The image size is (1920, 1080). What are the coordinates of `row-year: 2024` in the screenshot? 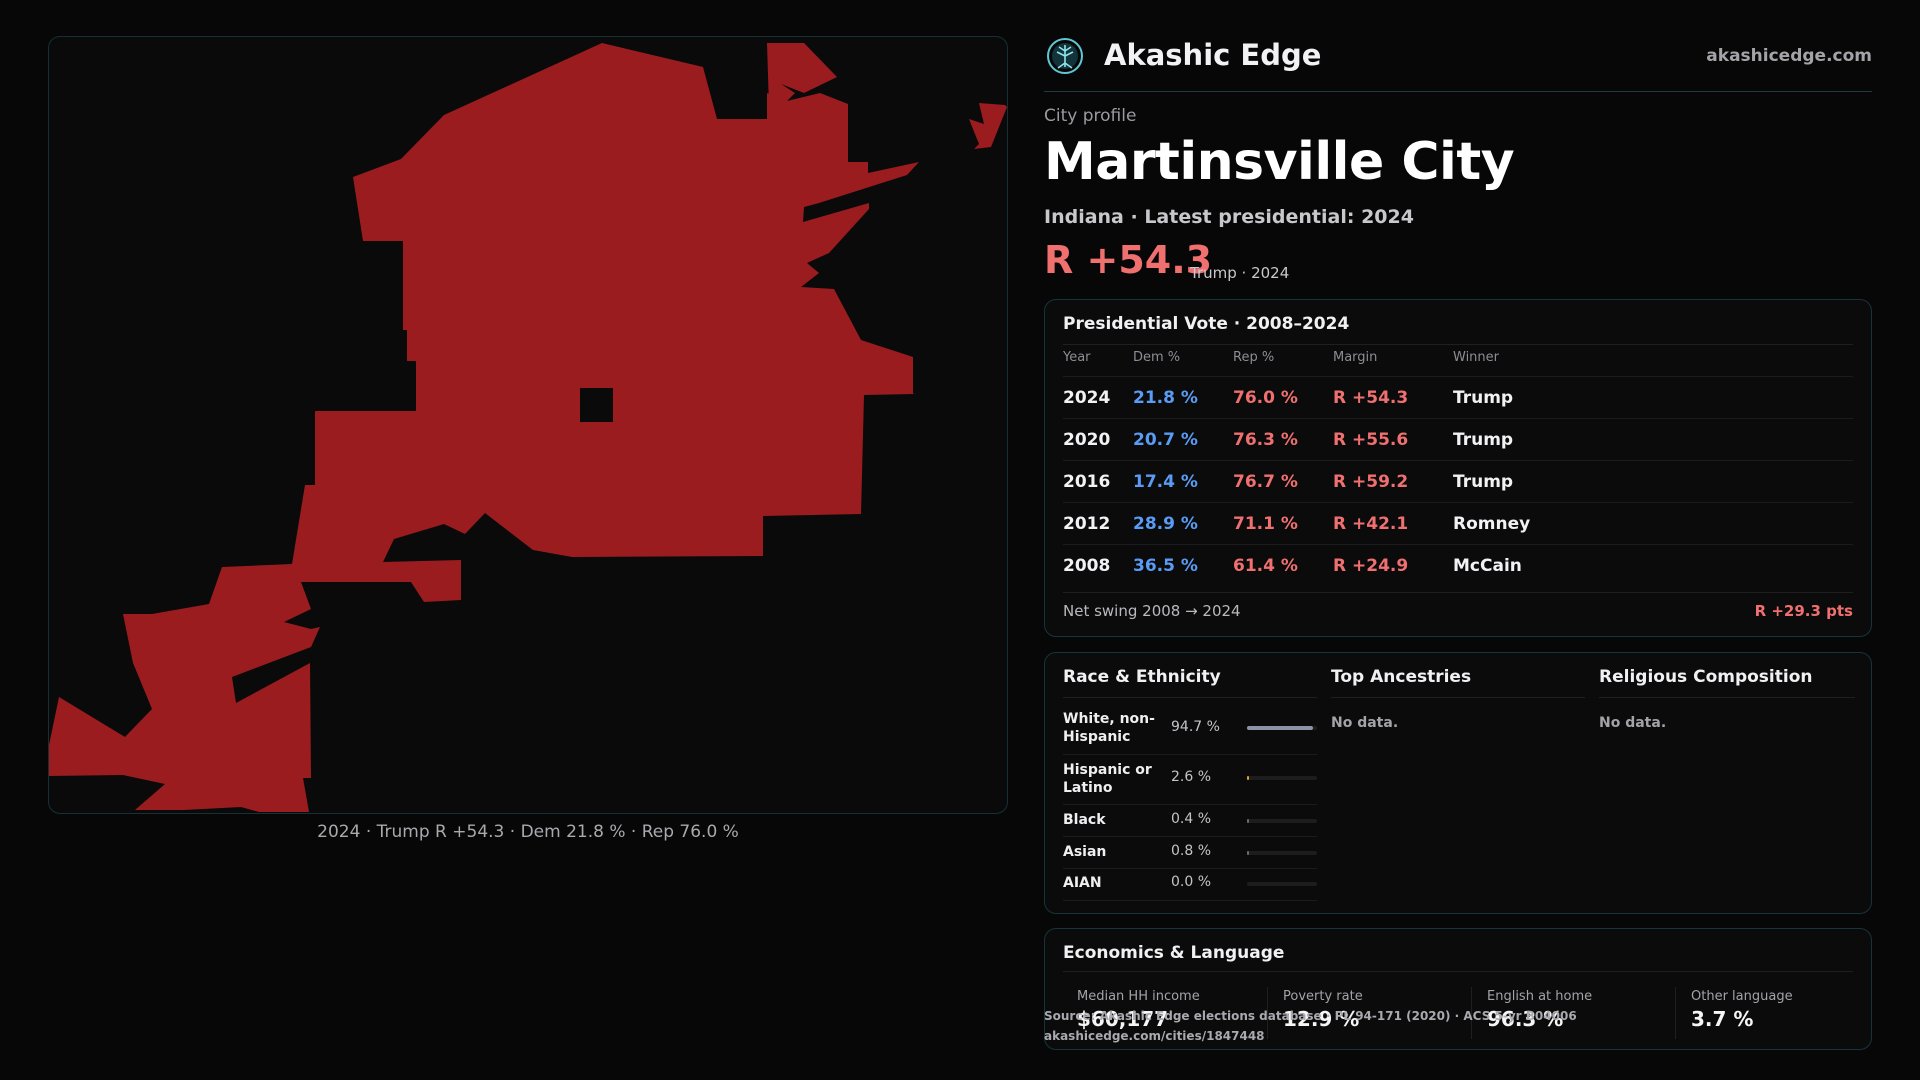 It's located at (1087, 398).